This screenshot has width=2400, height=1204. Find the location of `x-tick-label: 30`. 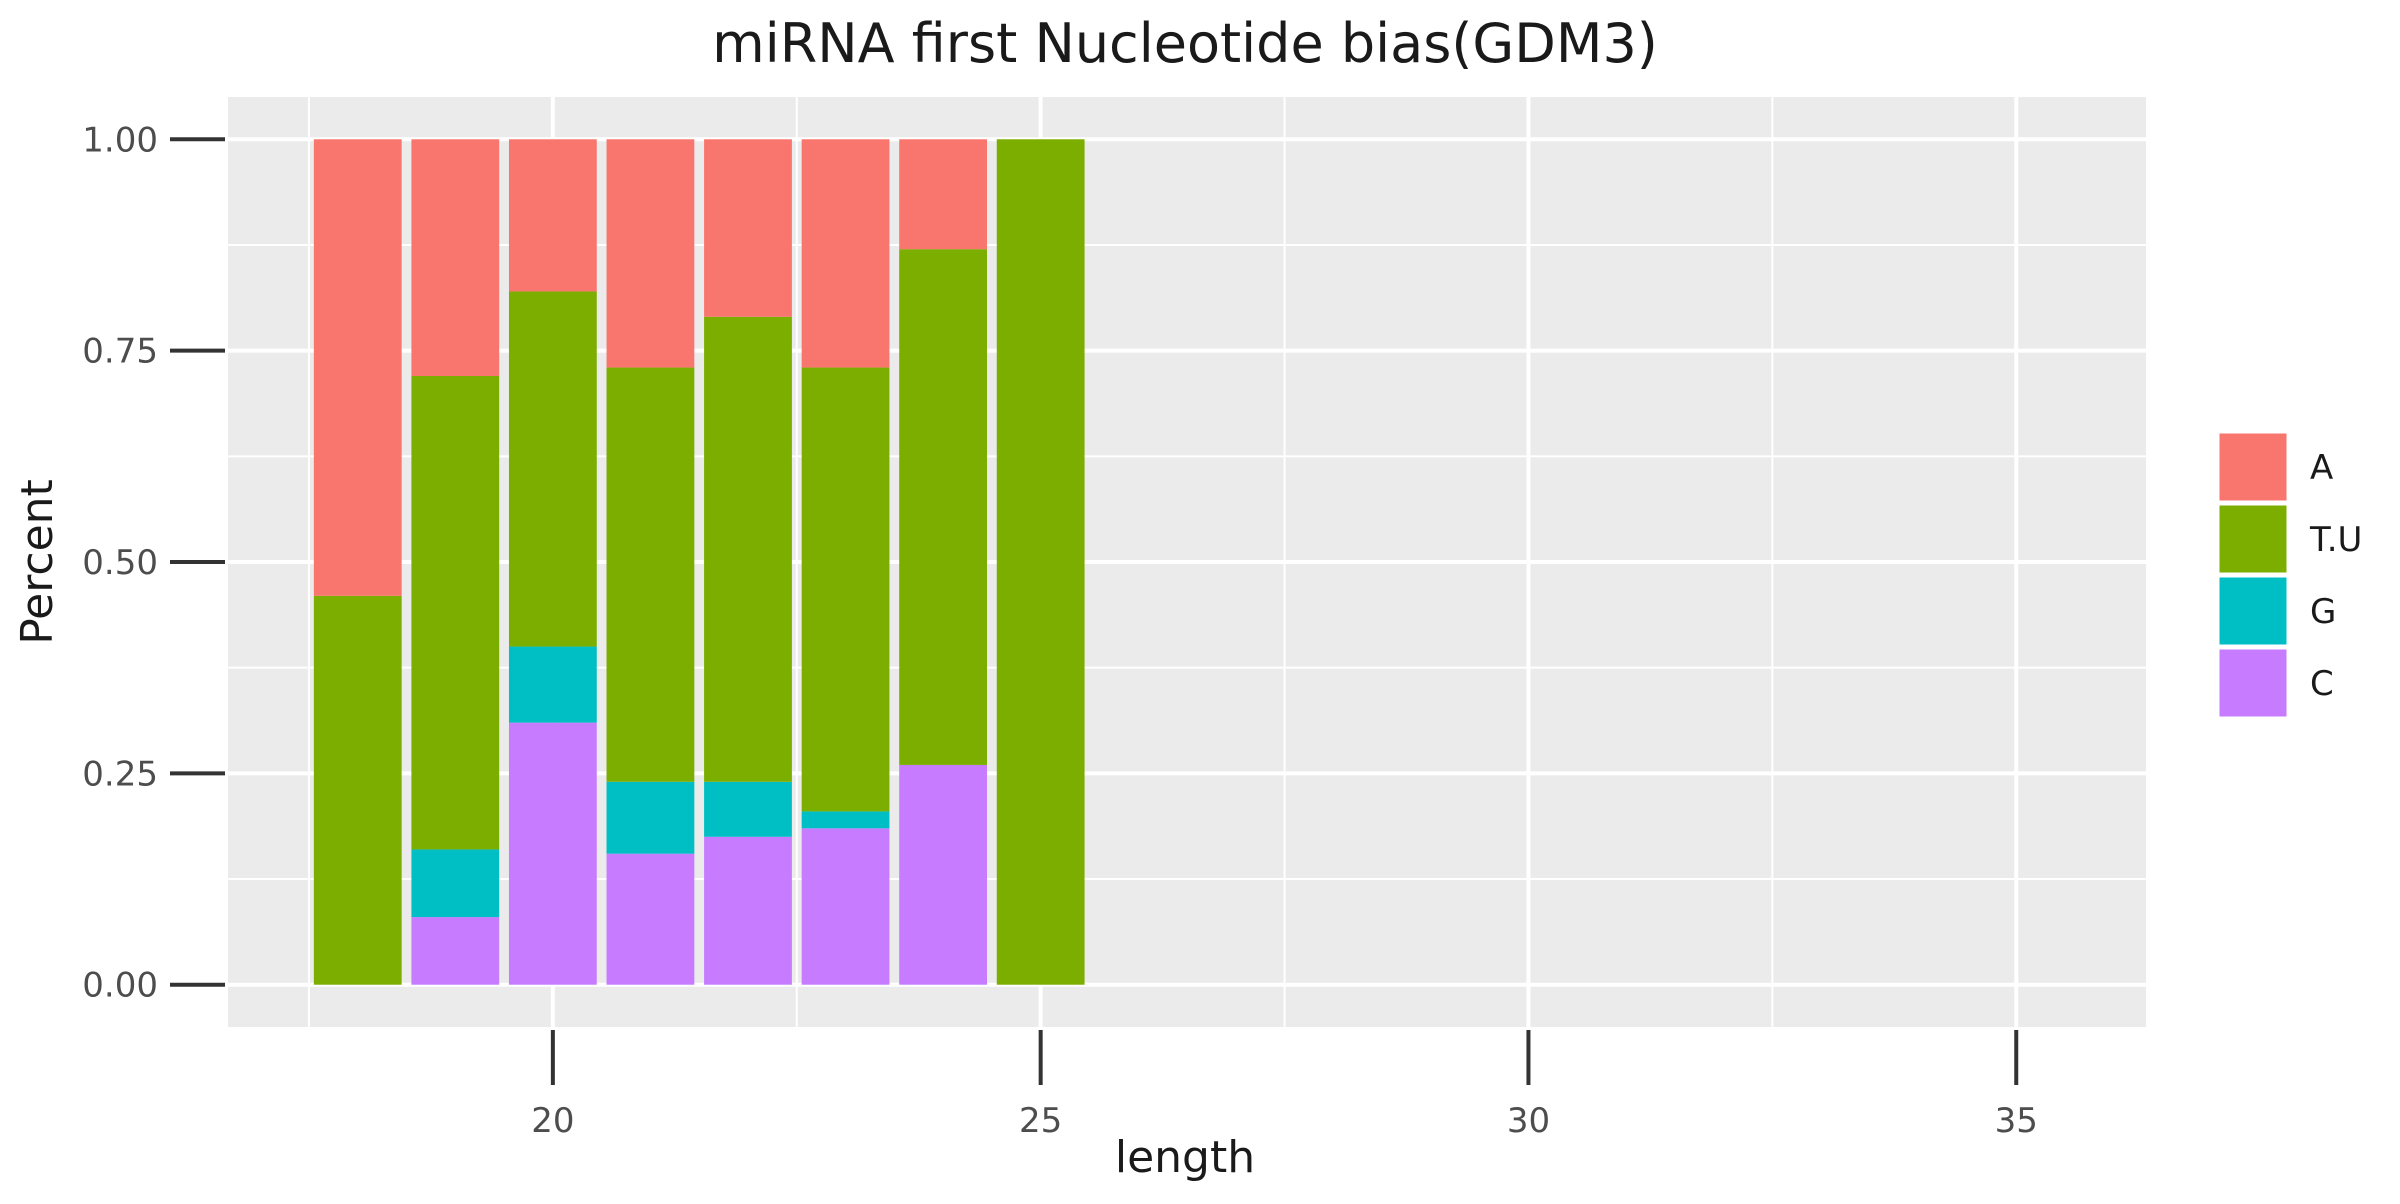

x-tick-label: 30 is located at coordinates (1528, 1121).